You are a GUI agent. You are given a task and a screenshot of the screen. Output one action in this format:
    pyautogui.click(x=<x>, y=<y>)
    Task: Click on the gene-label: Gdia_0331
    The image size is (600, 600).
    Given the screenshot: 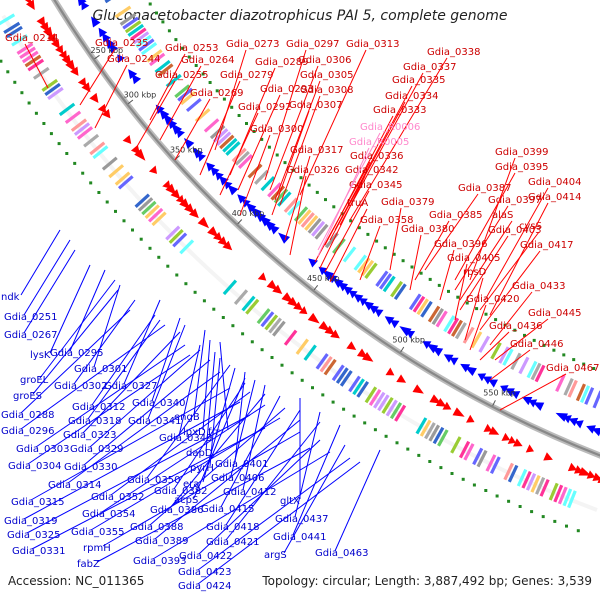 What is the action you would take?
    pyautogui.click(x=38, y=551)
    